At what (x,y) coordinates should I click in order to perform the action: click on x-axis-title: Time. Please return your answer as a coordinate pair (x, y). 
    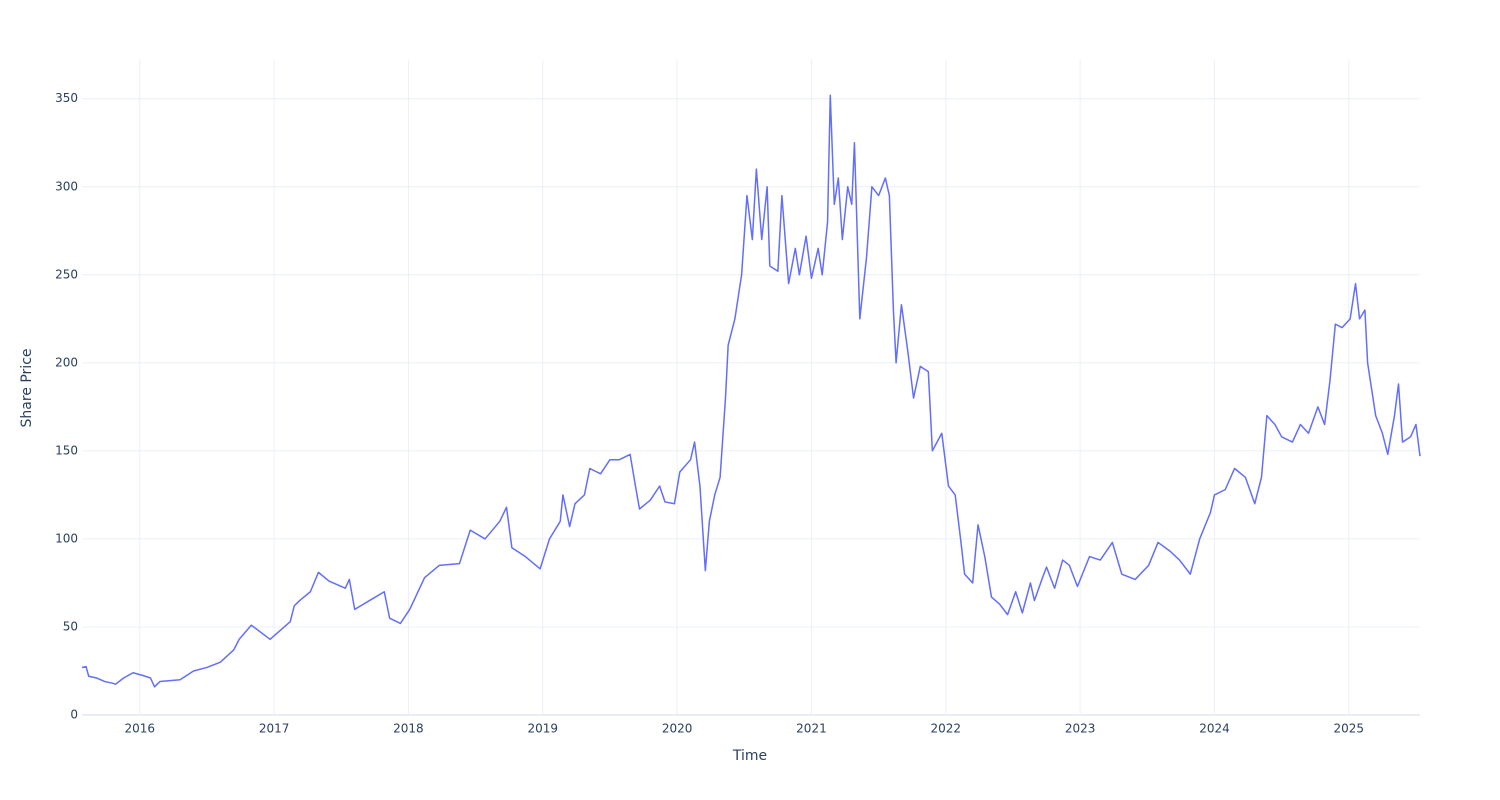
    Looking at the image, I should click on (749, 756).